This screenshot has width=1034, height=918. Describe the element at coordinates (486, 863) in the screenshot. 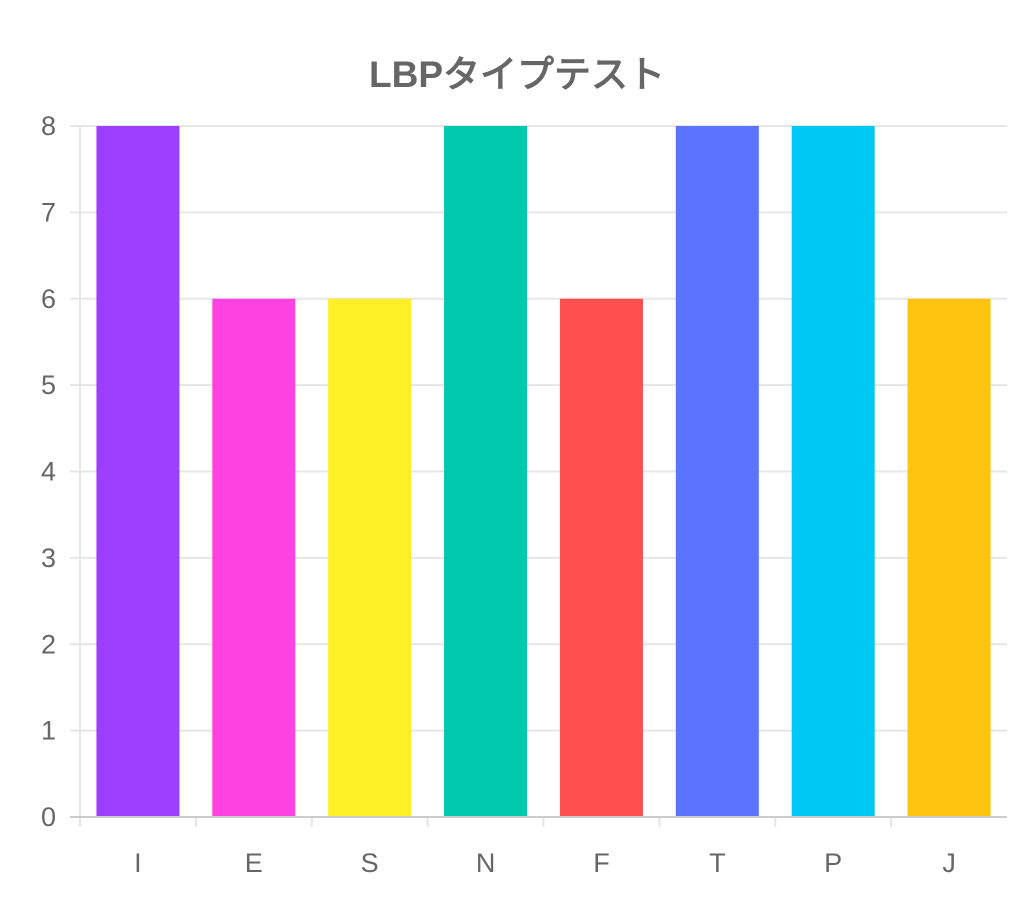

I see `x-tick-label: N` at that location.